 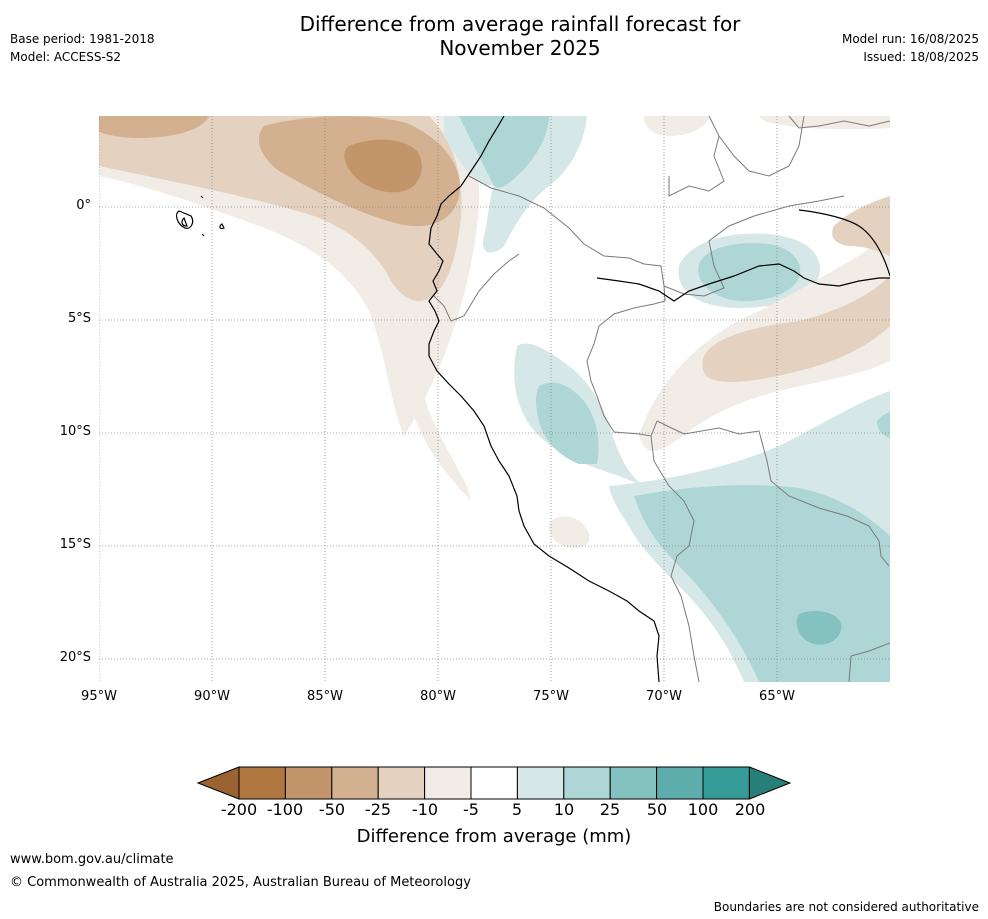 What do you see at coordinates (75, 544) in the screenshot?
I see `lat-label-15s: 15°S` at bounding box center [75, 544].